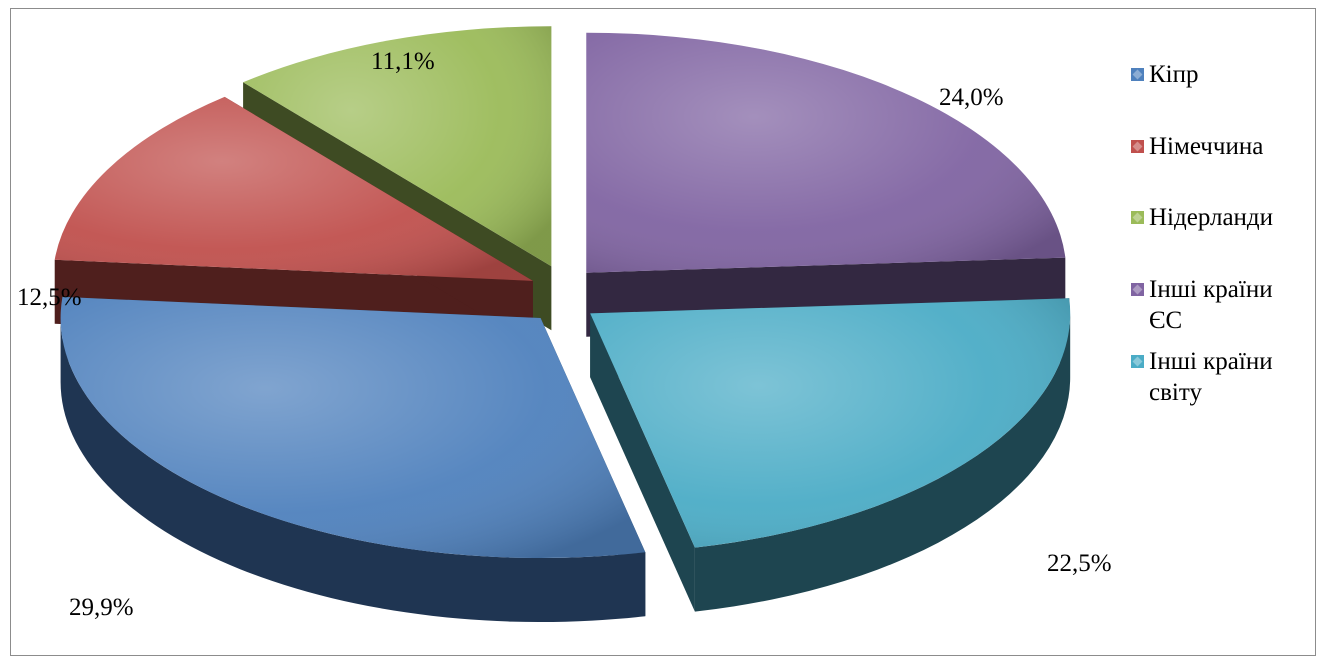  Describe the element at coordinates (642, 462) in the screenshot. I see `slice-wall` at that location.